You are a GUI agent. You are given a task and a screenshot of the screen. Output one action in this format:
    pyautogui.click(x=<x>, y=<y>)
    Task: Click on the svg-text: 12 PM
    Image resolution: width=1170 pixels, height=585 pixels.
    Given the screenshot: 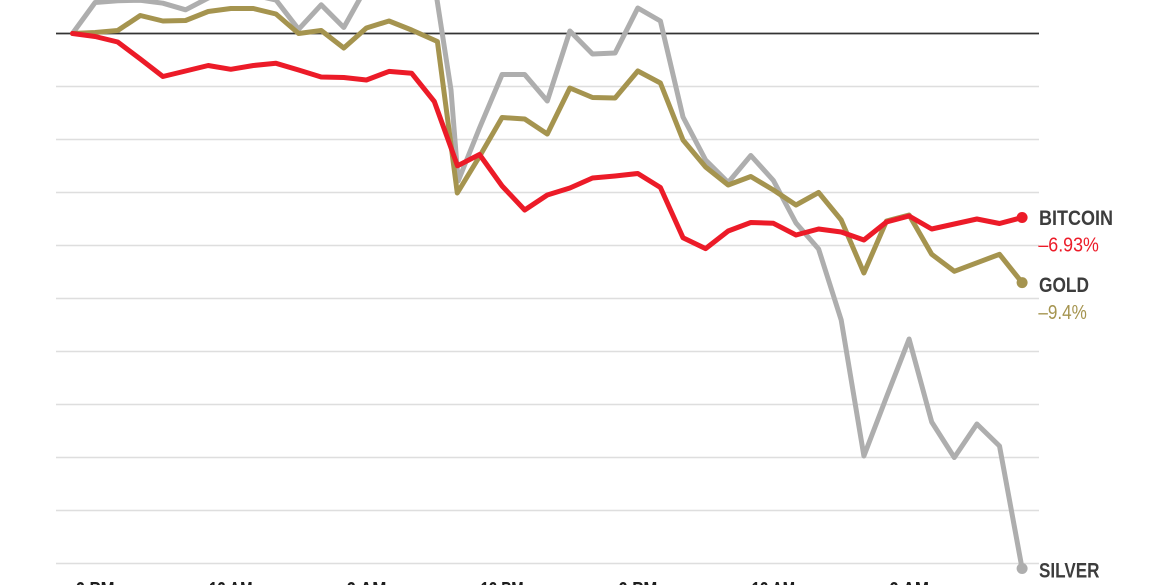 What is the action you would take?
    pyautogui.click(x=502, y=582)
    